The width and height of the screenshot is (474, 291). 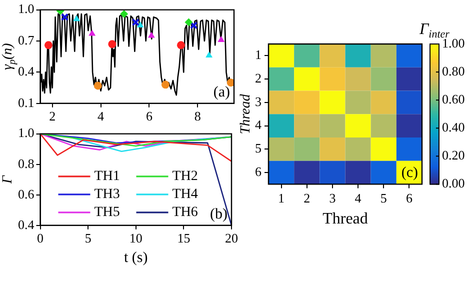 I want to click on color-bar-label: 0.60, so click(x=453, y=99).